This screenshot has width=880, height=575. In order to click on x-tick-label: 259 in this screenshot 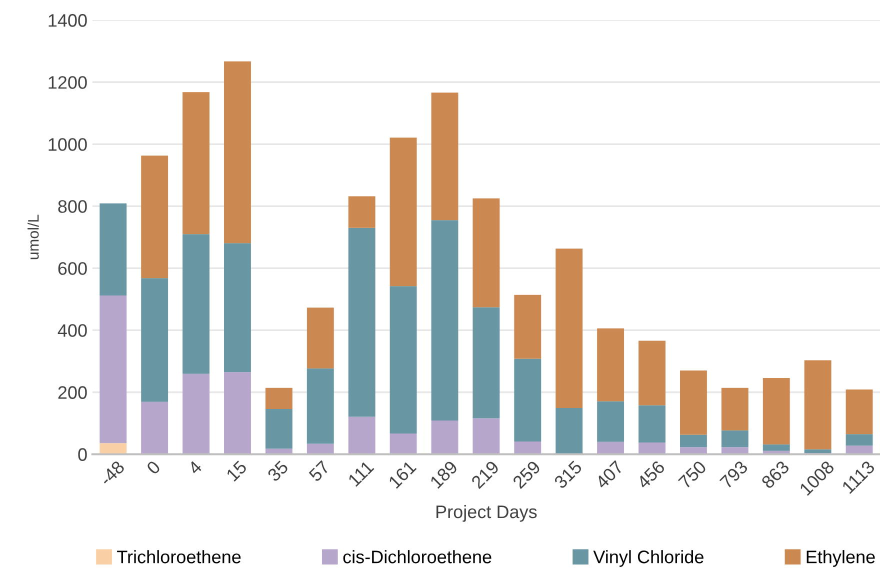, I will do `click(527, 475)`.